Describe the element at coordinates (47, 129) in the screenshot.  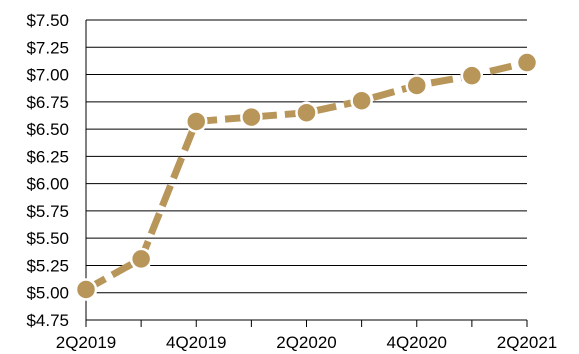
I see `y-tick-label: $6.50` at that location.